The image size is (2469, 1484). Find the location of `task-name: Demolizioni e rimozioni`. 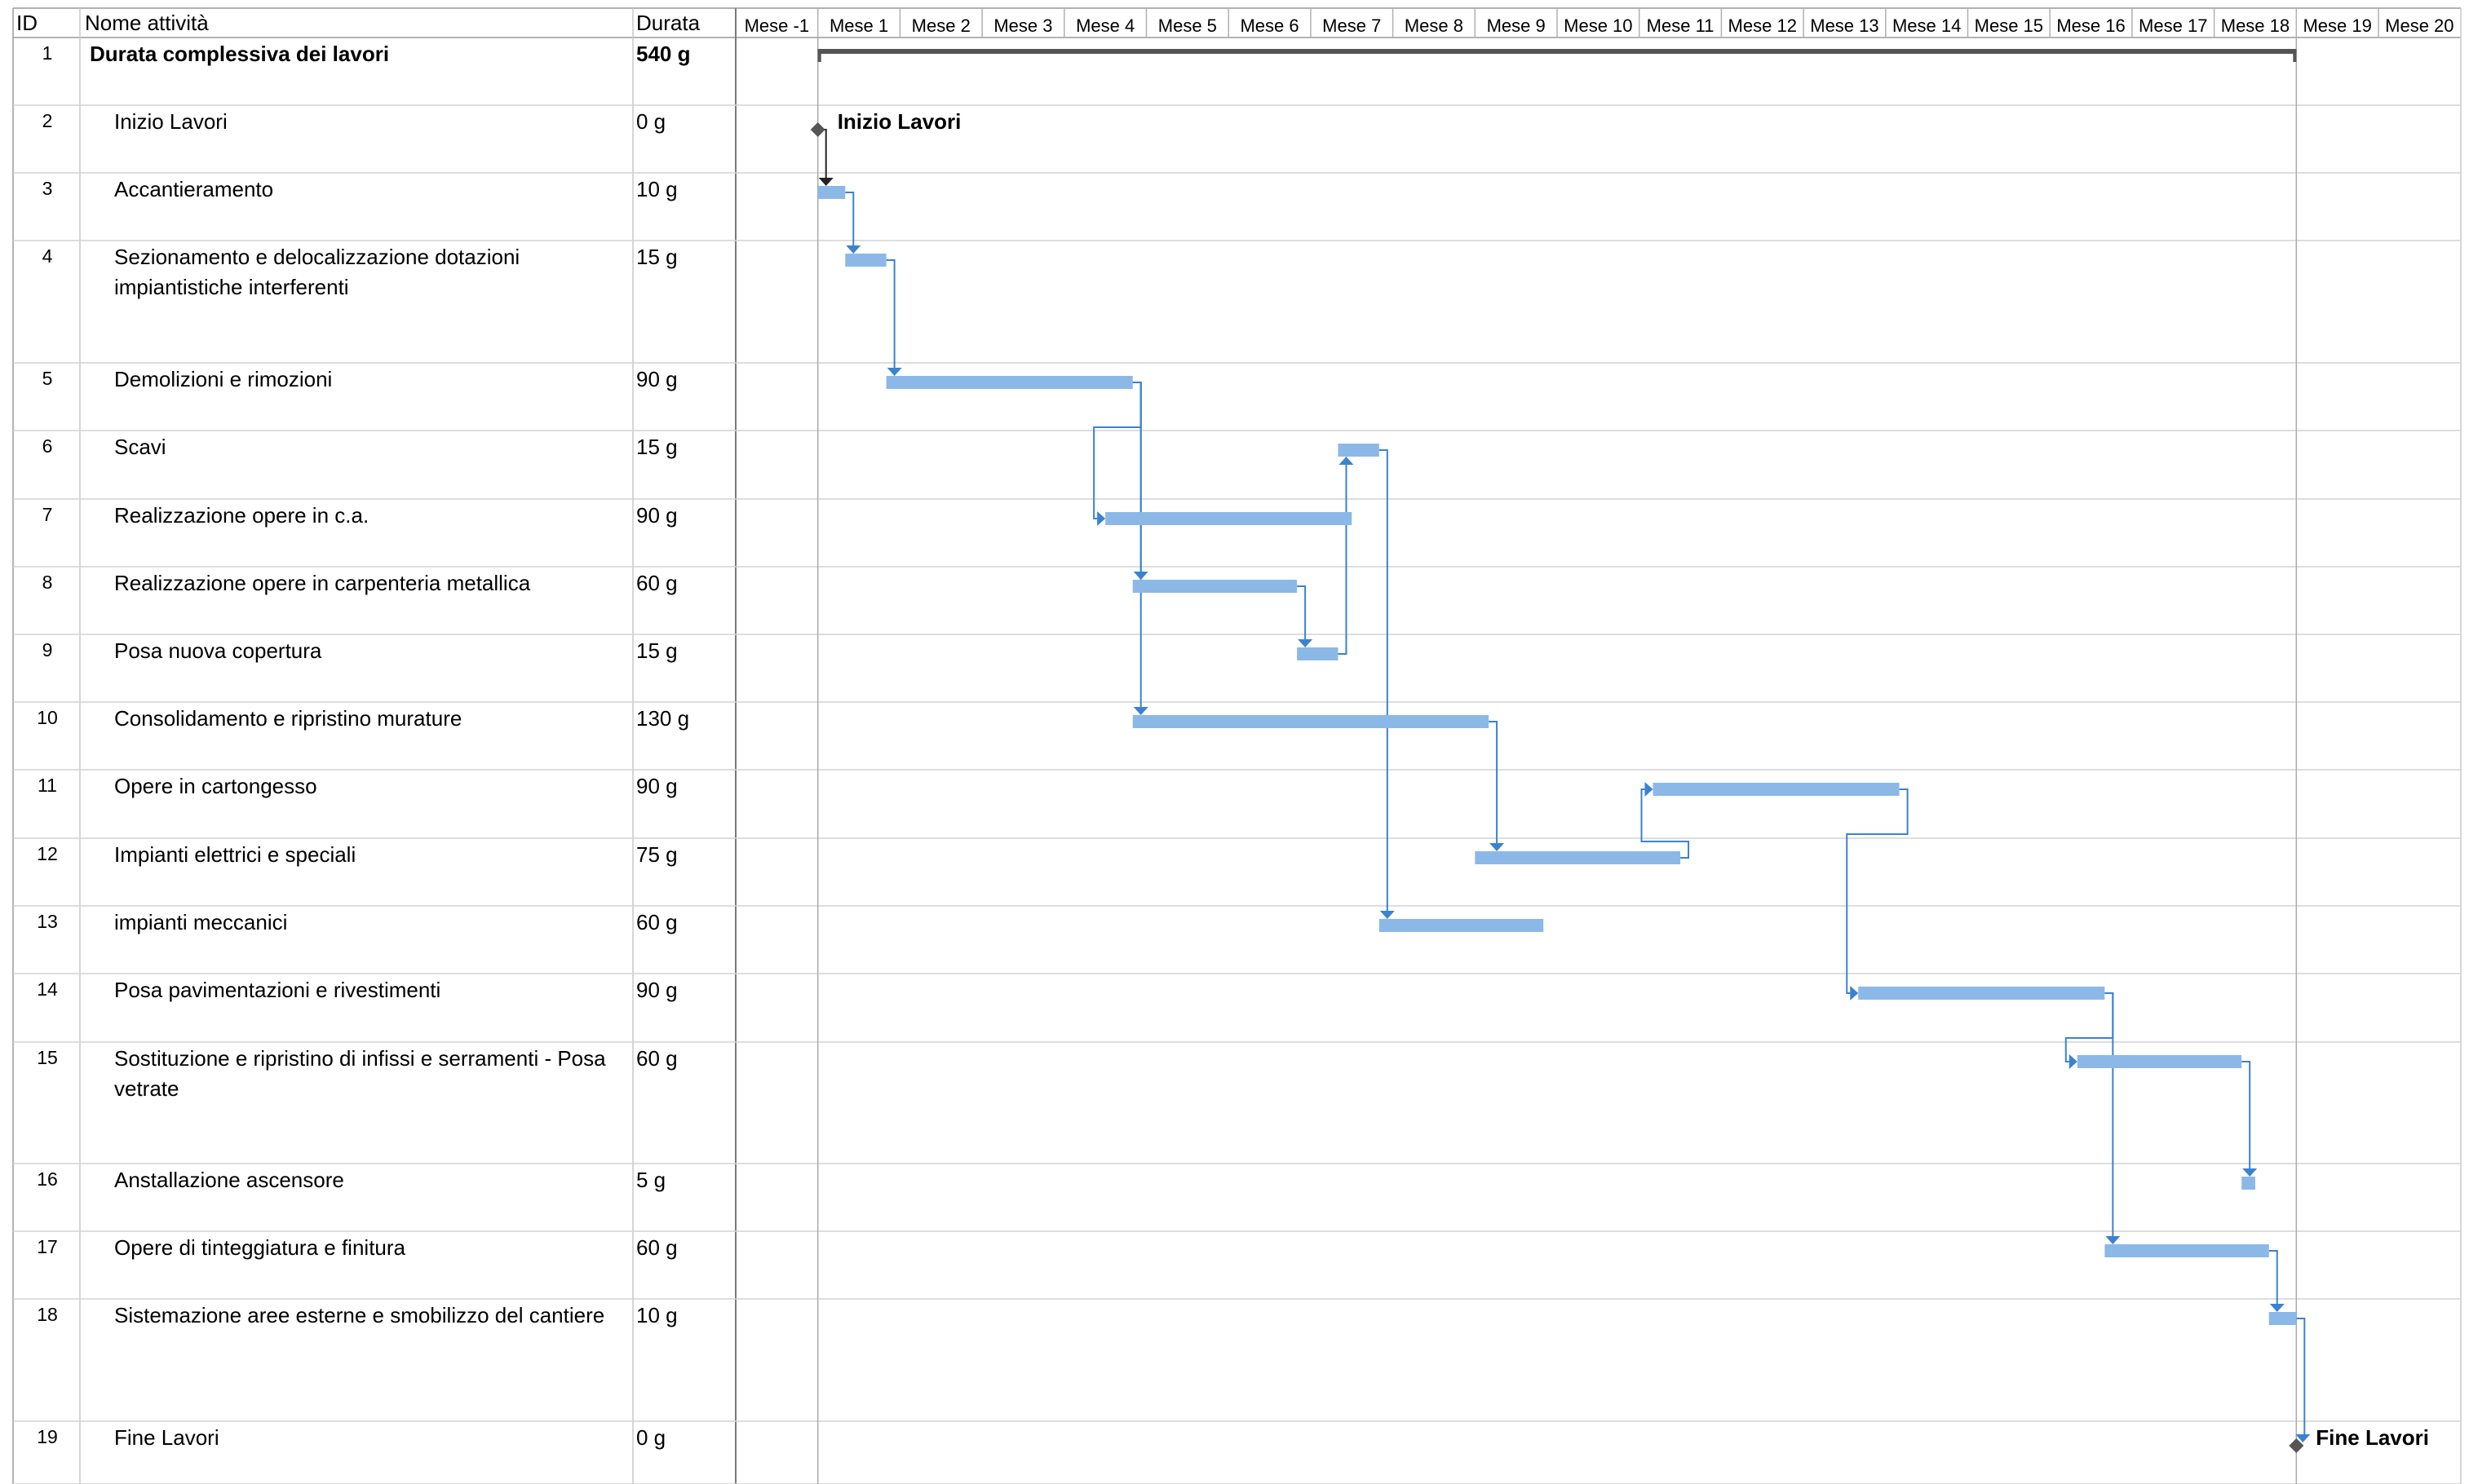

task-name: Demolizioni e rimozioni is located at coordinates (223, 379).